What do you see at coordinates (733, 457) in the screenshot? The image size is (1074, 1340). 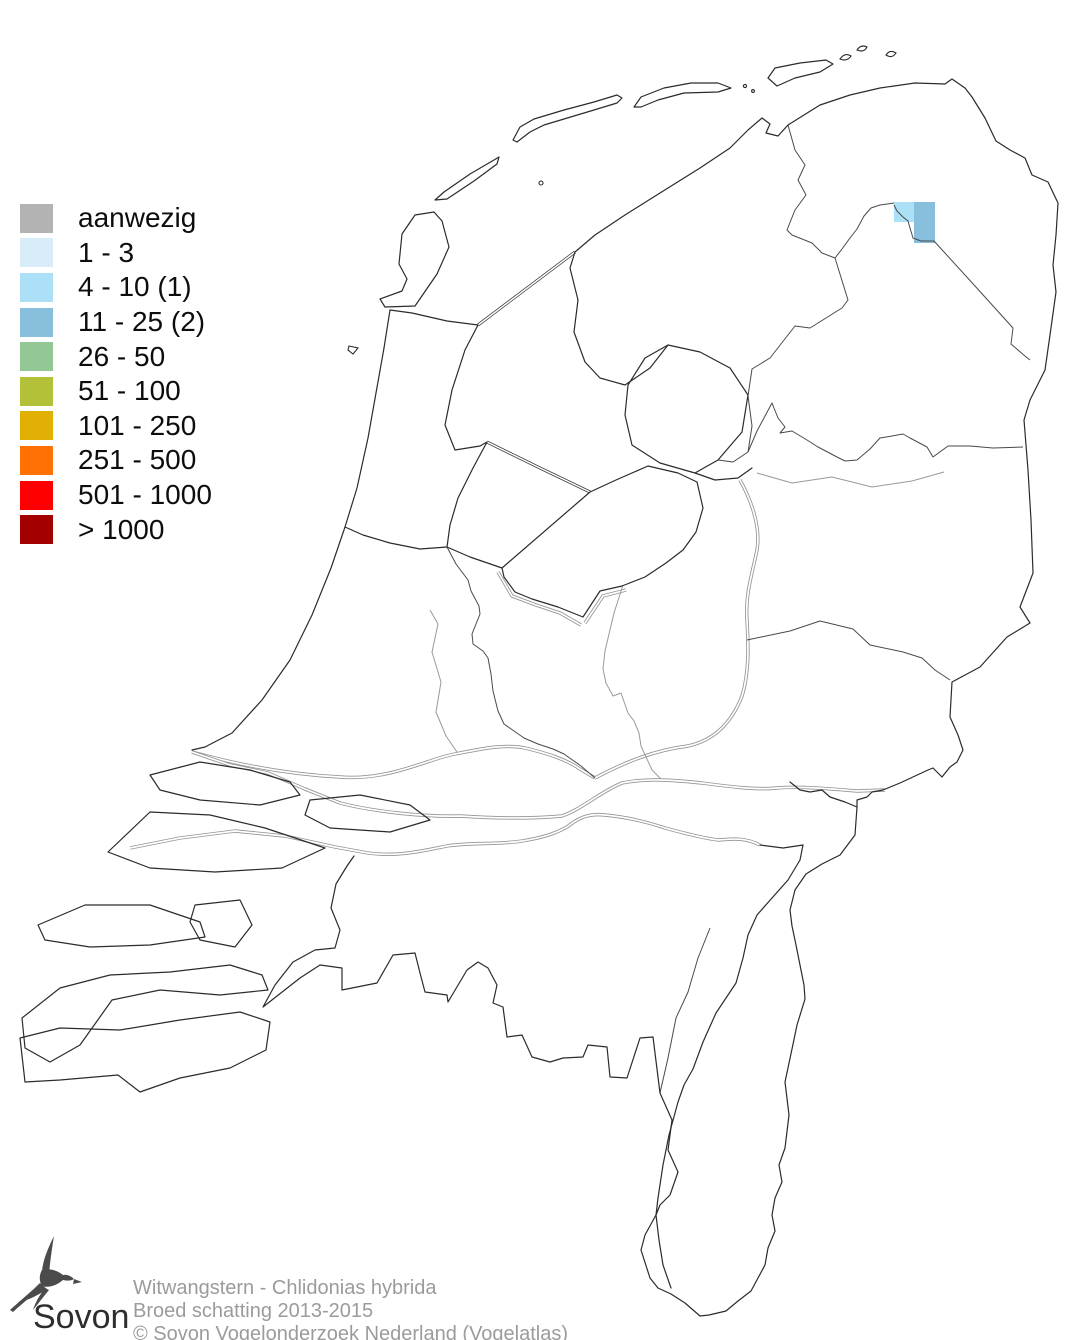 I see `border-friesland-overijssel` at bounding box center [733, 457].